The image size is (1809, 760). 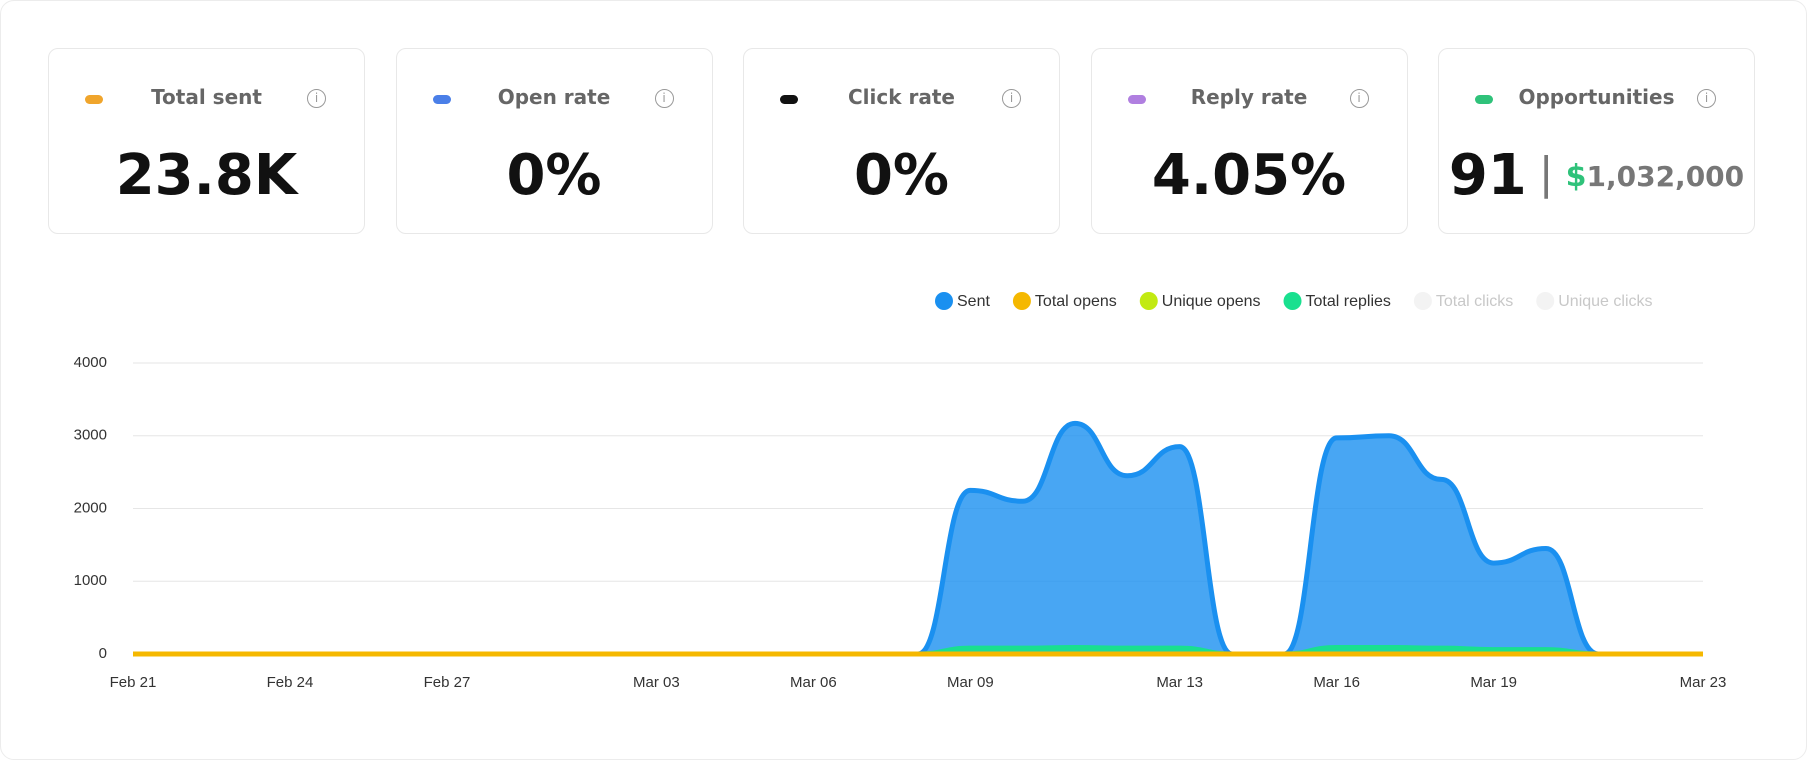 I want to click on x-tick-label: Mar 09, so click(x=970, y=682).